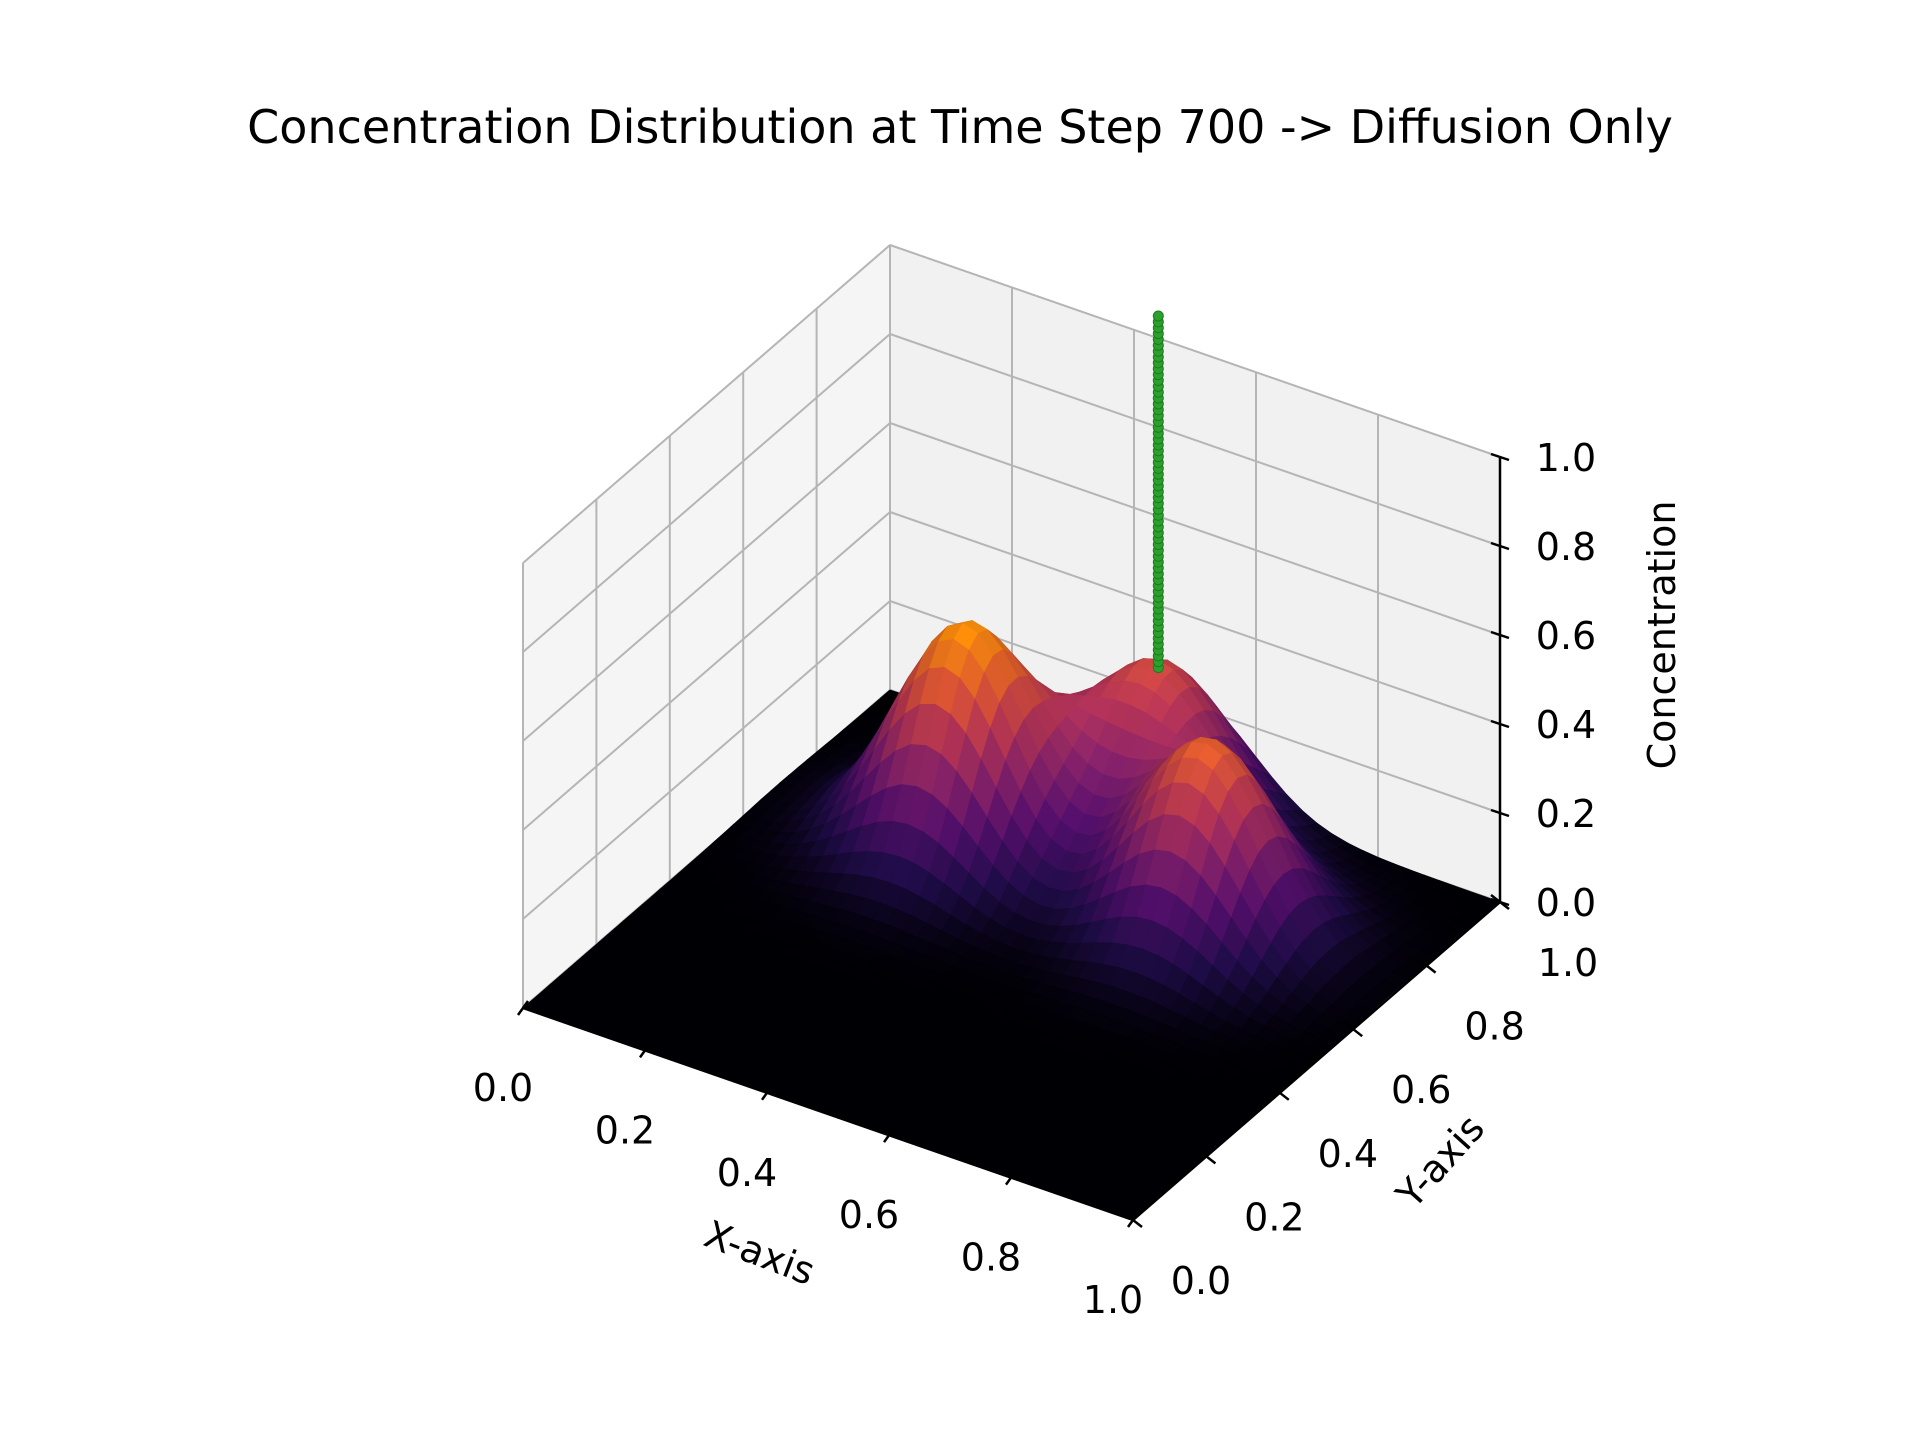  What do you see at coordinates (869, 1215) in the screenshot?
I see `x-tick-label: 0.6` at bounding box center [869, 1215].